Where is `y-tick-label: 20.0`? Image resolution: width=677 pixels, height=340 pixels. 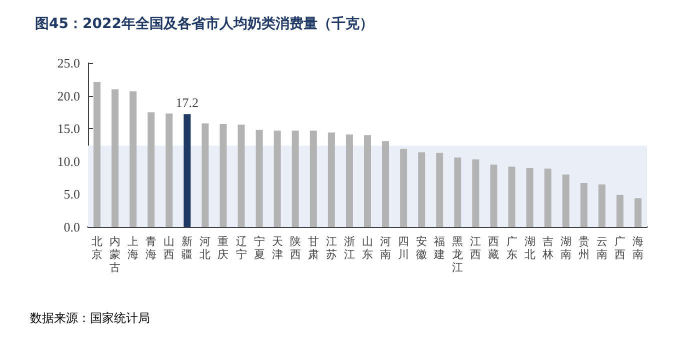
y-tick-label: 20.0 is located at coordinates (68, 96).